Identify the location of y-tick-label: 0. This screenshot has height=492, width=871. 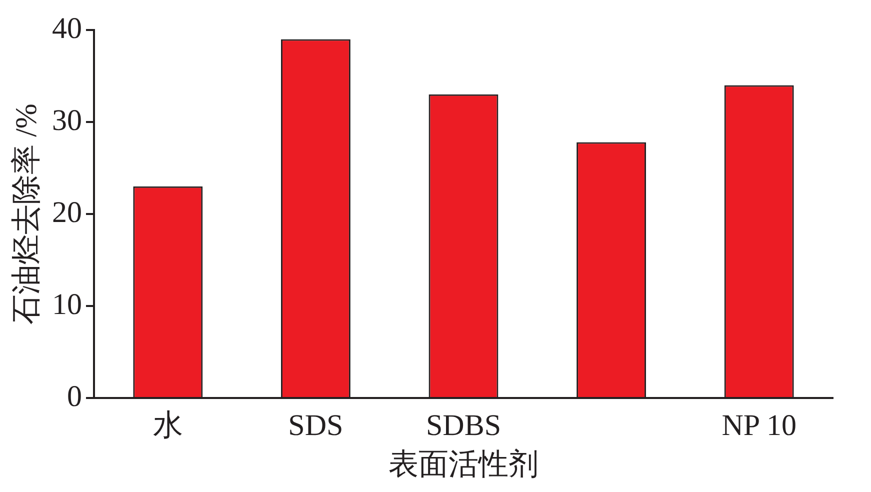
(74, 396).